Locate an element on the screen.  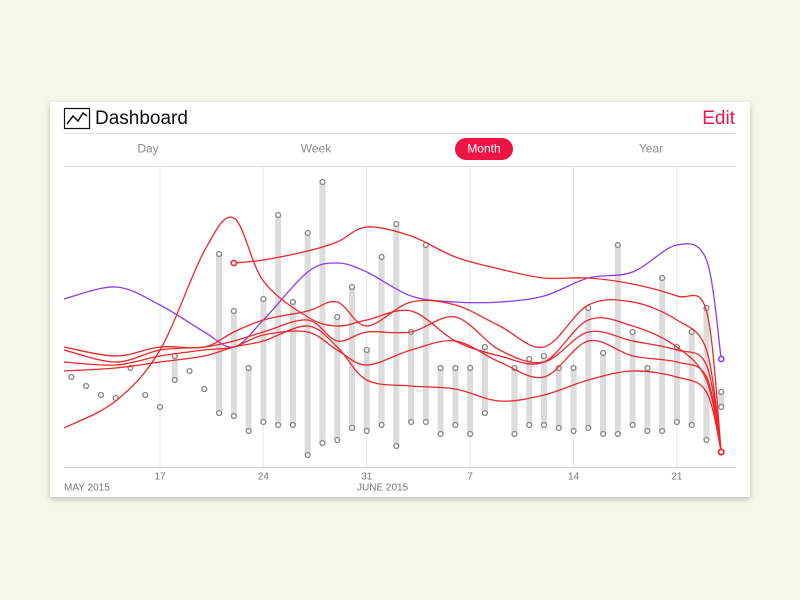
month-label: MAY 2015 is located at coordinates (87, 488).